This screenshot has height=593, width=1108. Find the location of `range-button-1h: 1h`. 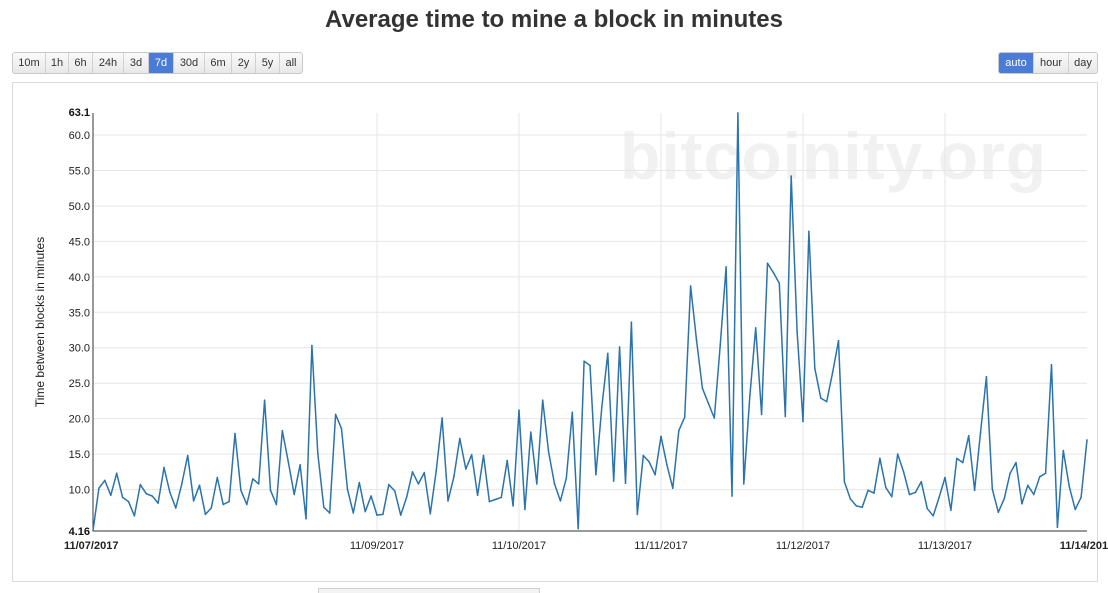

range-button-1h: 1h is located at coordinates (57, 63).